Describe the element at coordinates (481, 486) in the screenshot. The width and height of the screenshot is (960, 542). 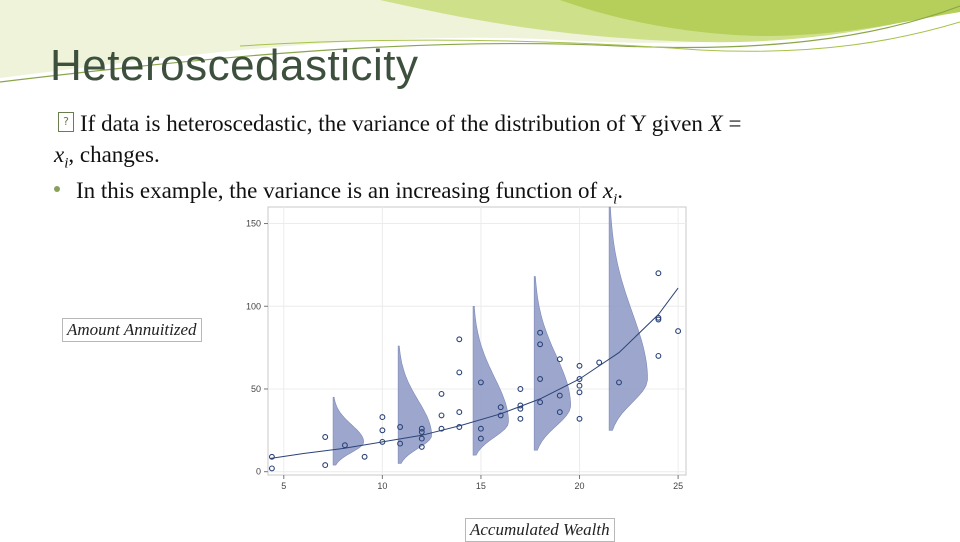
I see `x-tick-label: 15` at that location.